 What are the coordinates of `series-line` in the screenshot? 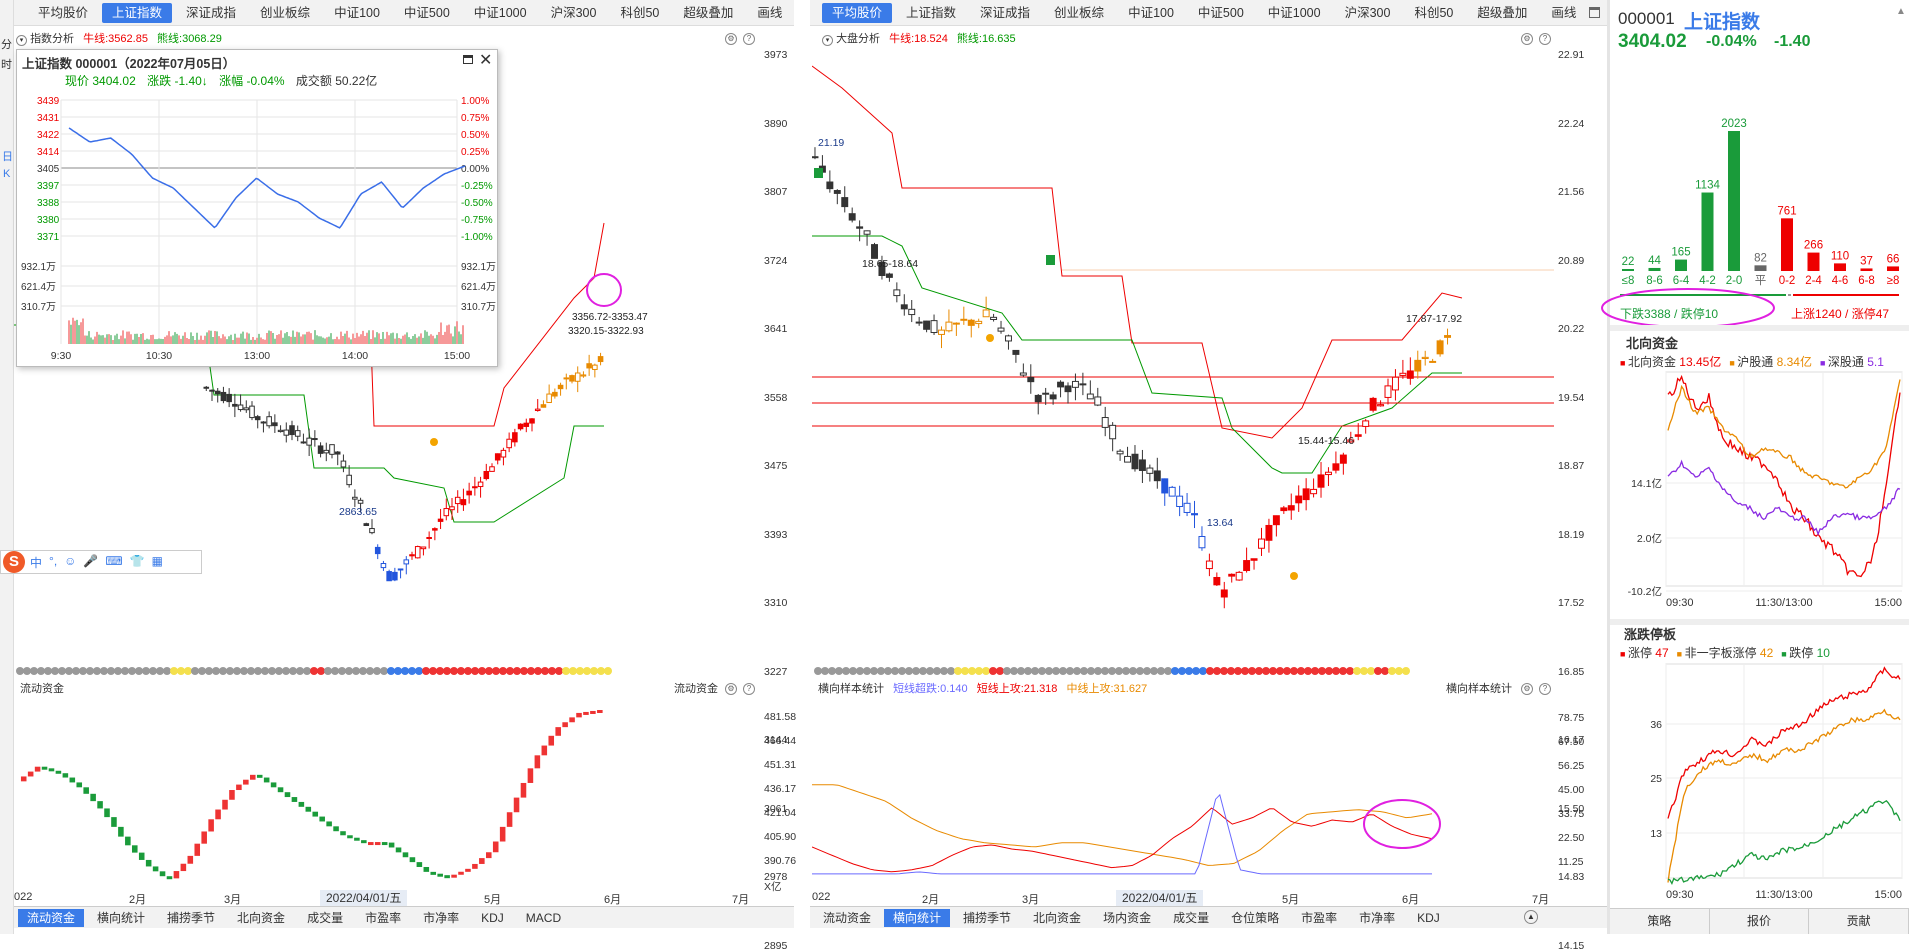 It's located at (1784, 497).